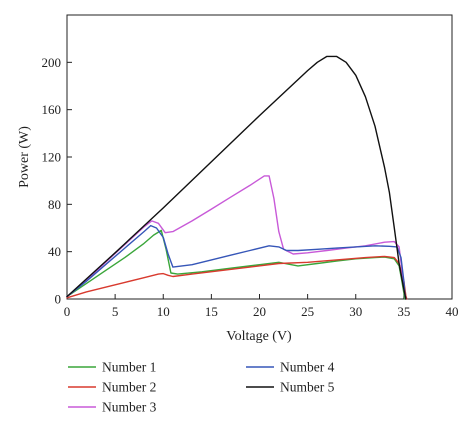  What do you see at coordinates (201, 387) in the screenshot?
I see `legend: Number 1 Number 2 Number 3 Number 4 Number 5` at bounding box center [201, 387].